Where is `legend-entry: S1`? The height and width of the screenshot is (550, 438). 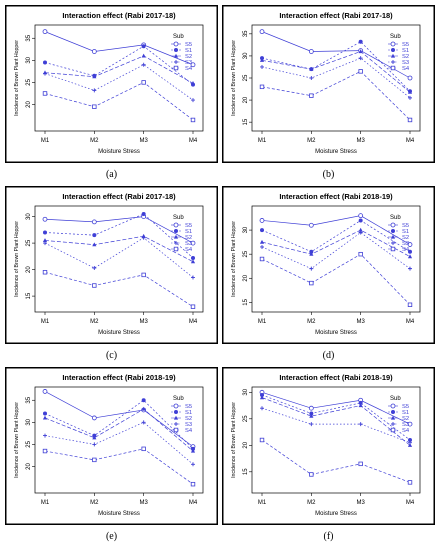 legend-entry: S1 is located at coordinates (405, 51).